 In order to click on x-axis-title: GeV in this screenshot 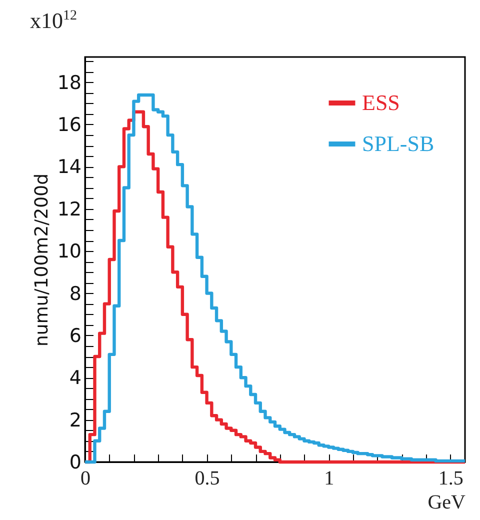, I will do `click(447, 503)`.